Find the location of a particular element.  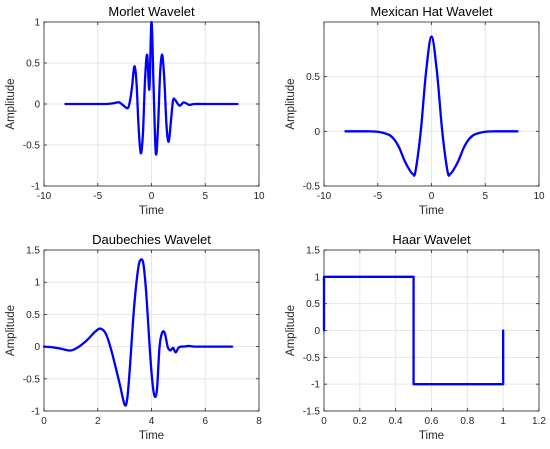

chart-title: Haar Wavelet is located at coordinates (431, 239).